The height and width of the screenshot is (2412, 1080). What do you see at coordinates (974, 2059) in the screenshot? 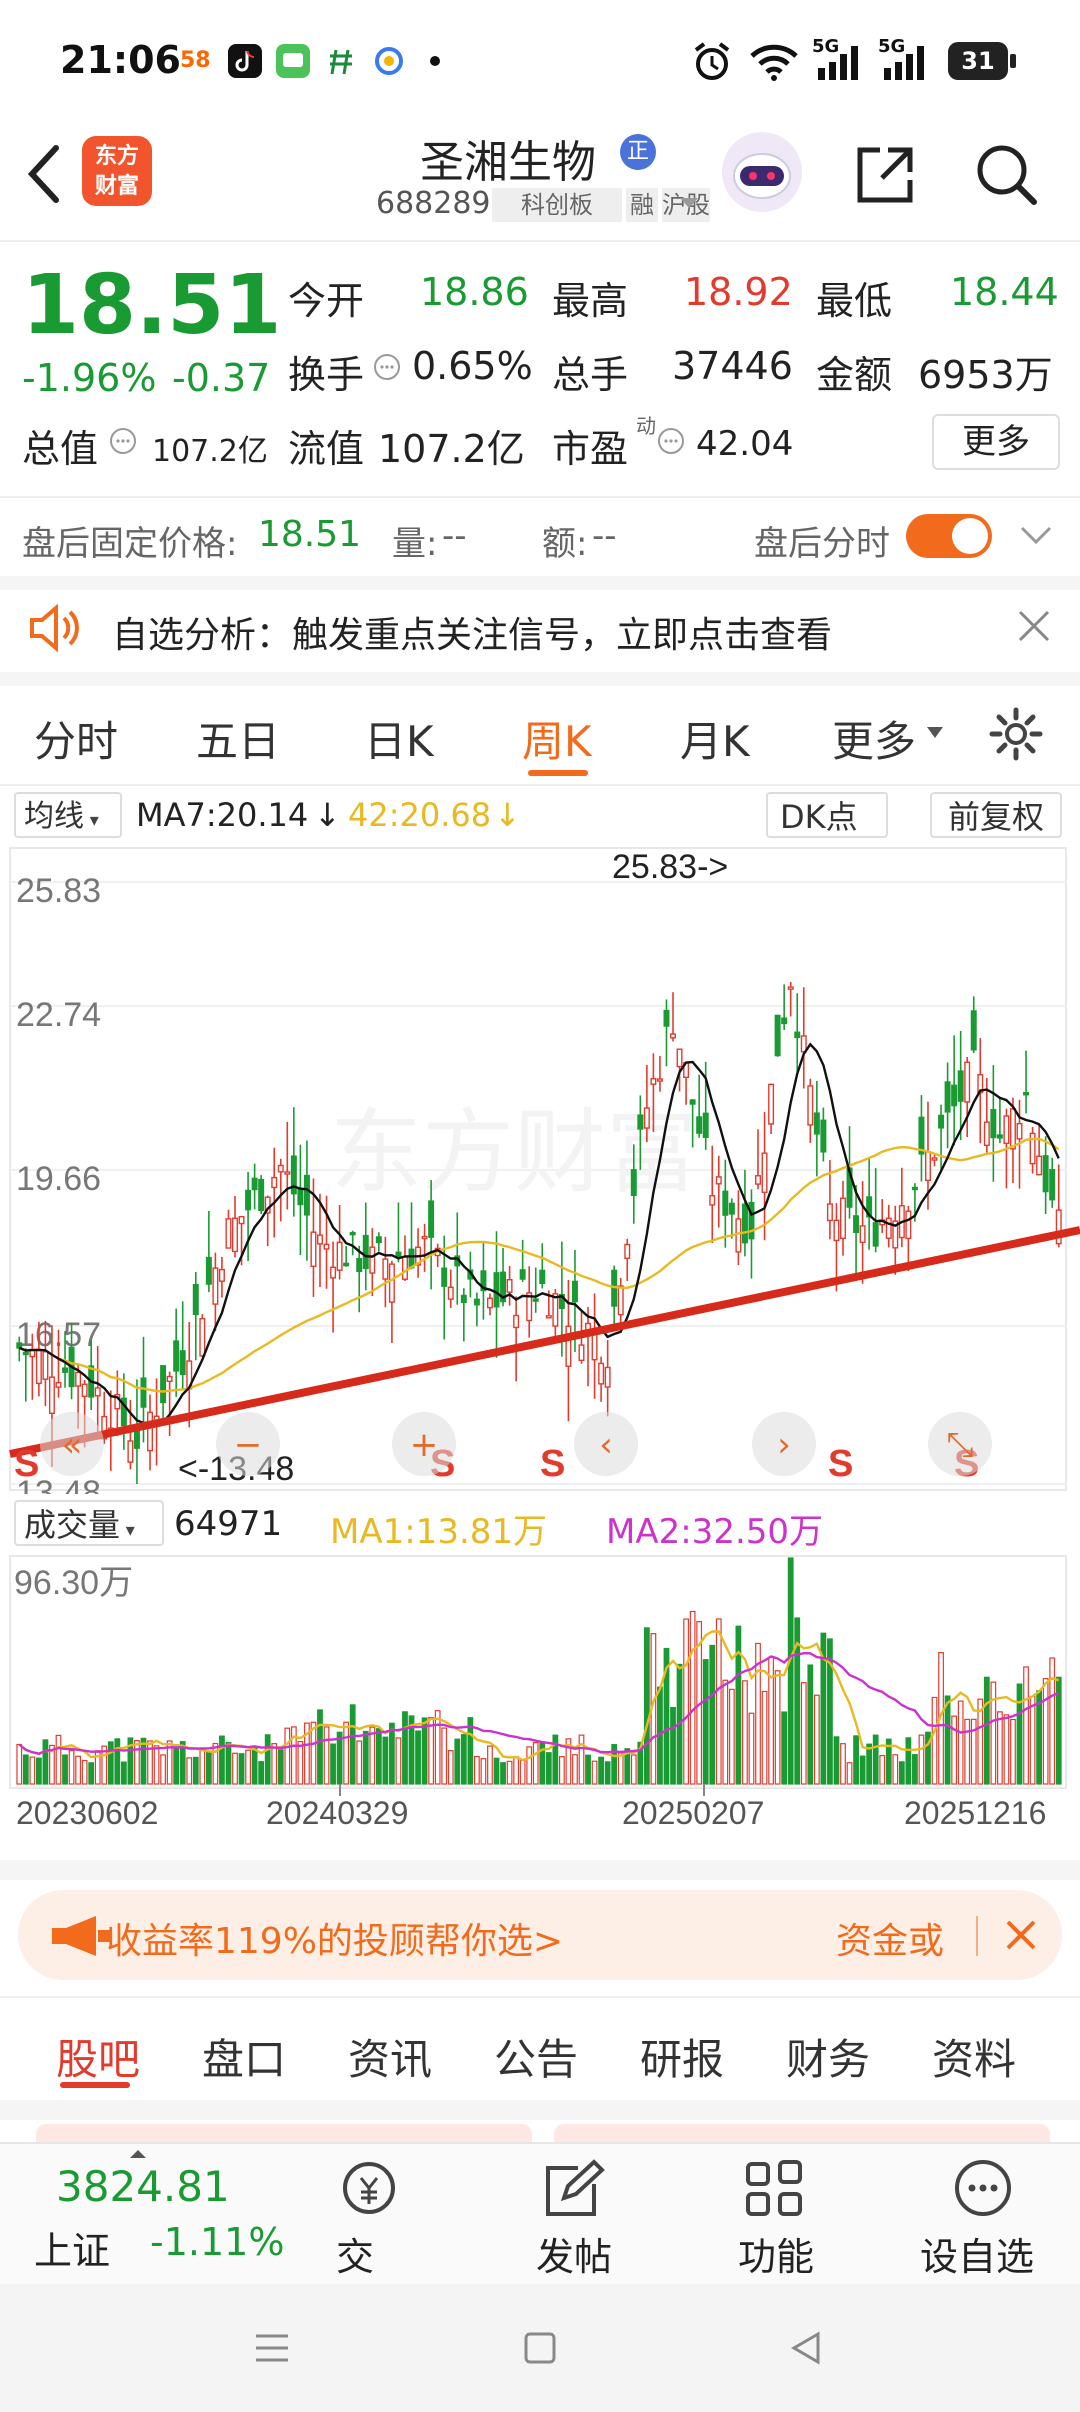
I see `tab-profile: 资料` at bounding box center [974, 2059].